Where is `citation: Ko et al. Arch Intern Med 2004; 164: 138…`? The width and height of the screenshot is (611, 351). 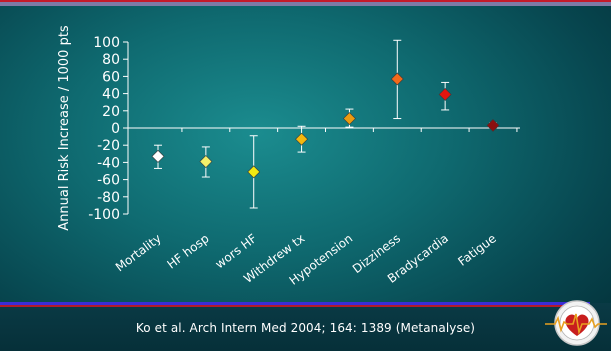
citation: Ko et al. Arch Intern Med 2004; 164: 138… is located at coordinates (305, 328).